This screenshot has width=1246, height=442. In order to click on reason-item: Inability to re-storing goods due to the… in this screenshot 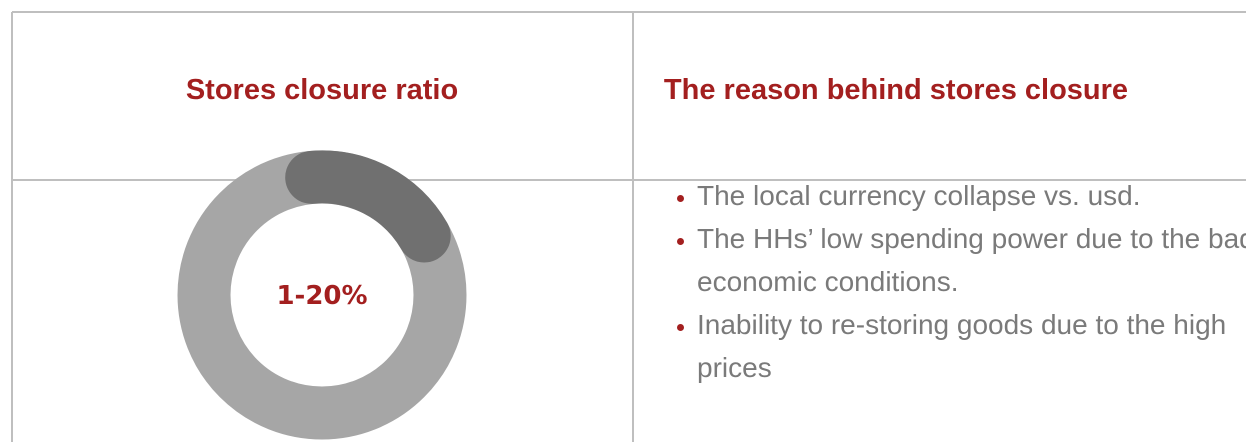, I will do `click(971, 346)`.